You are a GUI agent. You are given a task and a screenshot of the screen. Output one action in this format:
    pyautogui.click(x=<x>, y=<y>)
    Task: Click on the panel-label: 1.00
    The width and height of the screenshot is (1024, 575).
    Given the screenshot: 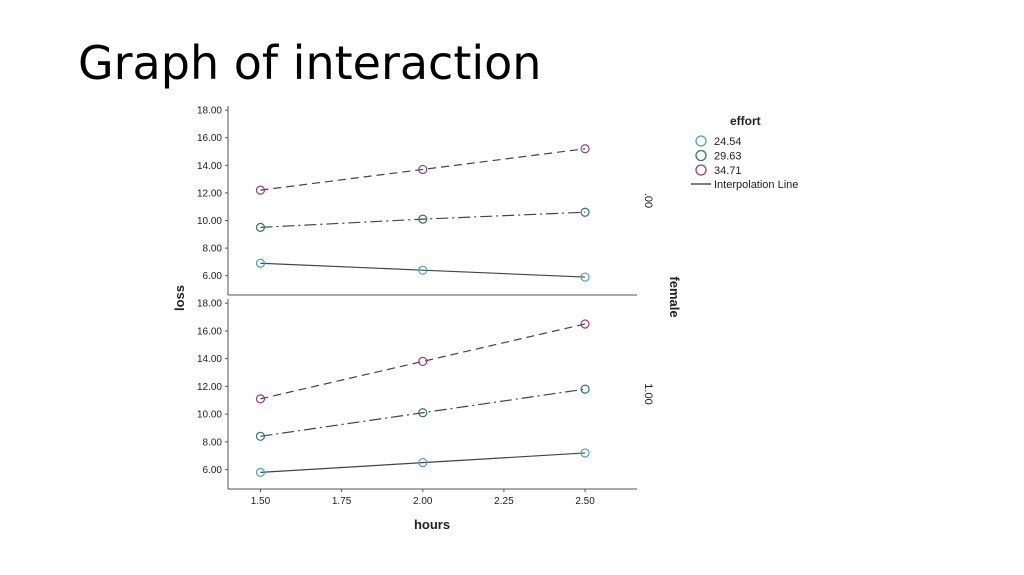 What is the action you would take?
    pyautogui.click(x=648, y=393)
    